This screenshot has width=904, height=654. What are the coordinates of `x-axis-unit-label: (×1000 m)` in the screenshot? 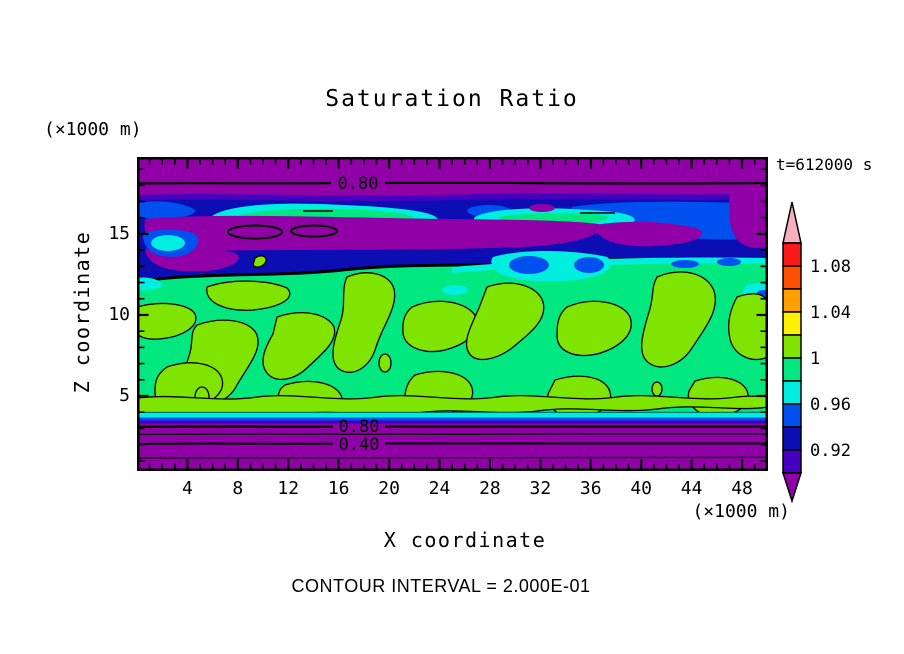 It's located at (741, 511).